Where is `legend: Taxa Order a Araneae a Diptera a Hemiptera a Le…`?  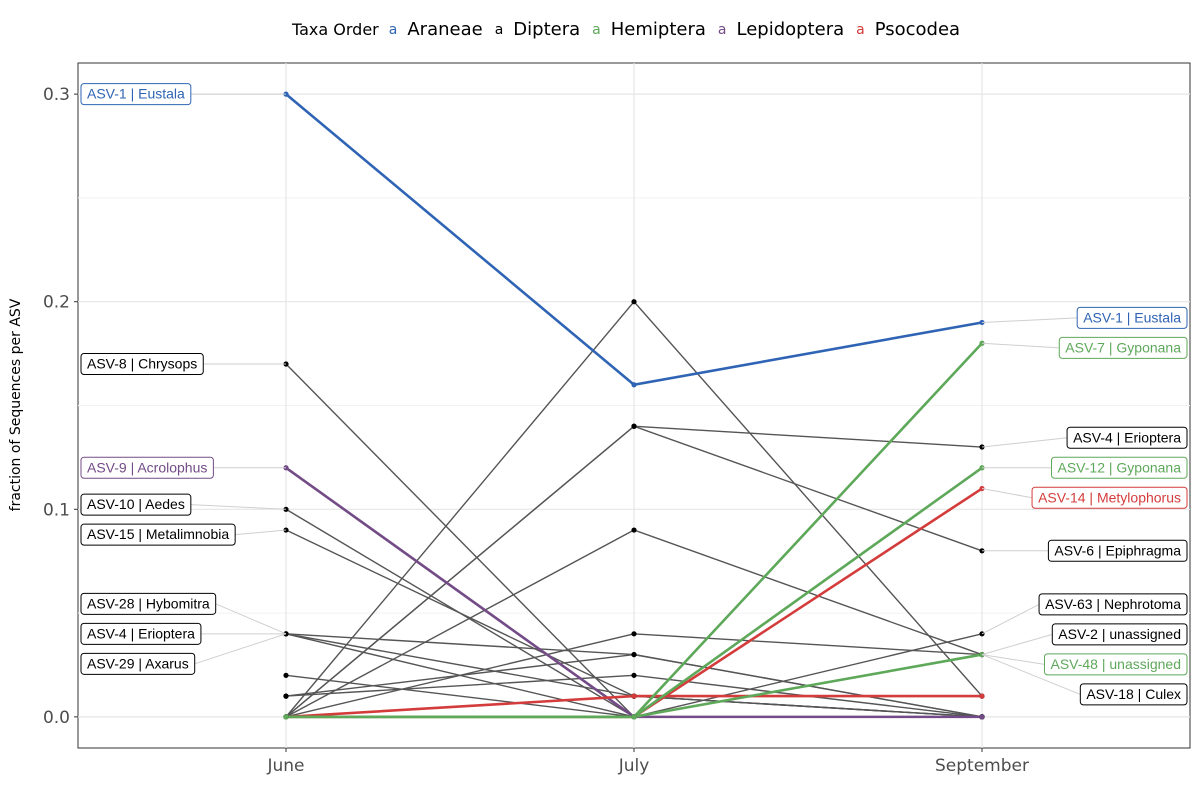 legend: Taxa Order a Araneae a Diptera a Hemiptera a Le… is located at coordinates (625, 29).